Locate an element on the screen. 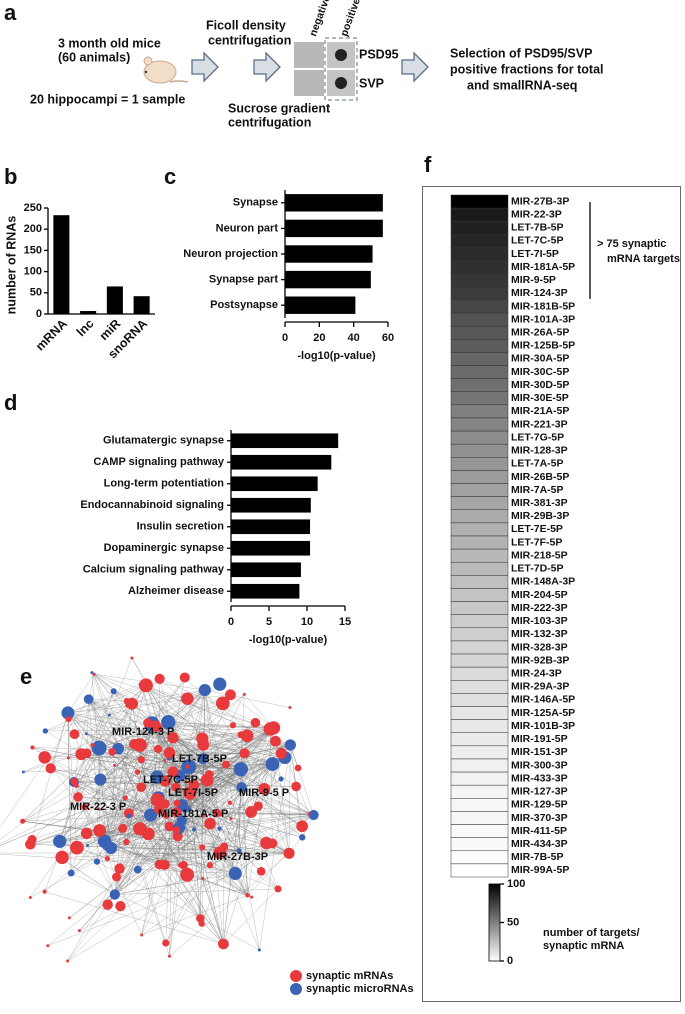  panel-label: b is located at coordinates (10, 176).